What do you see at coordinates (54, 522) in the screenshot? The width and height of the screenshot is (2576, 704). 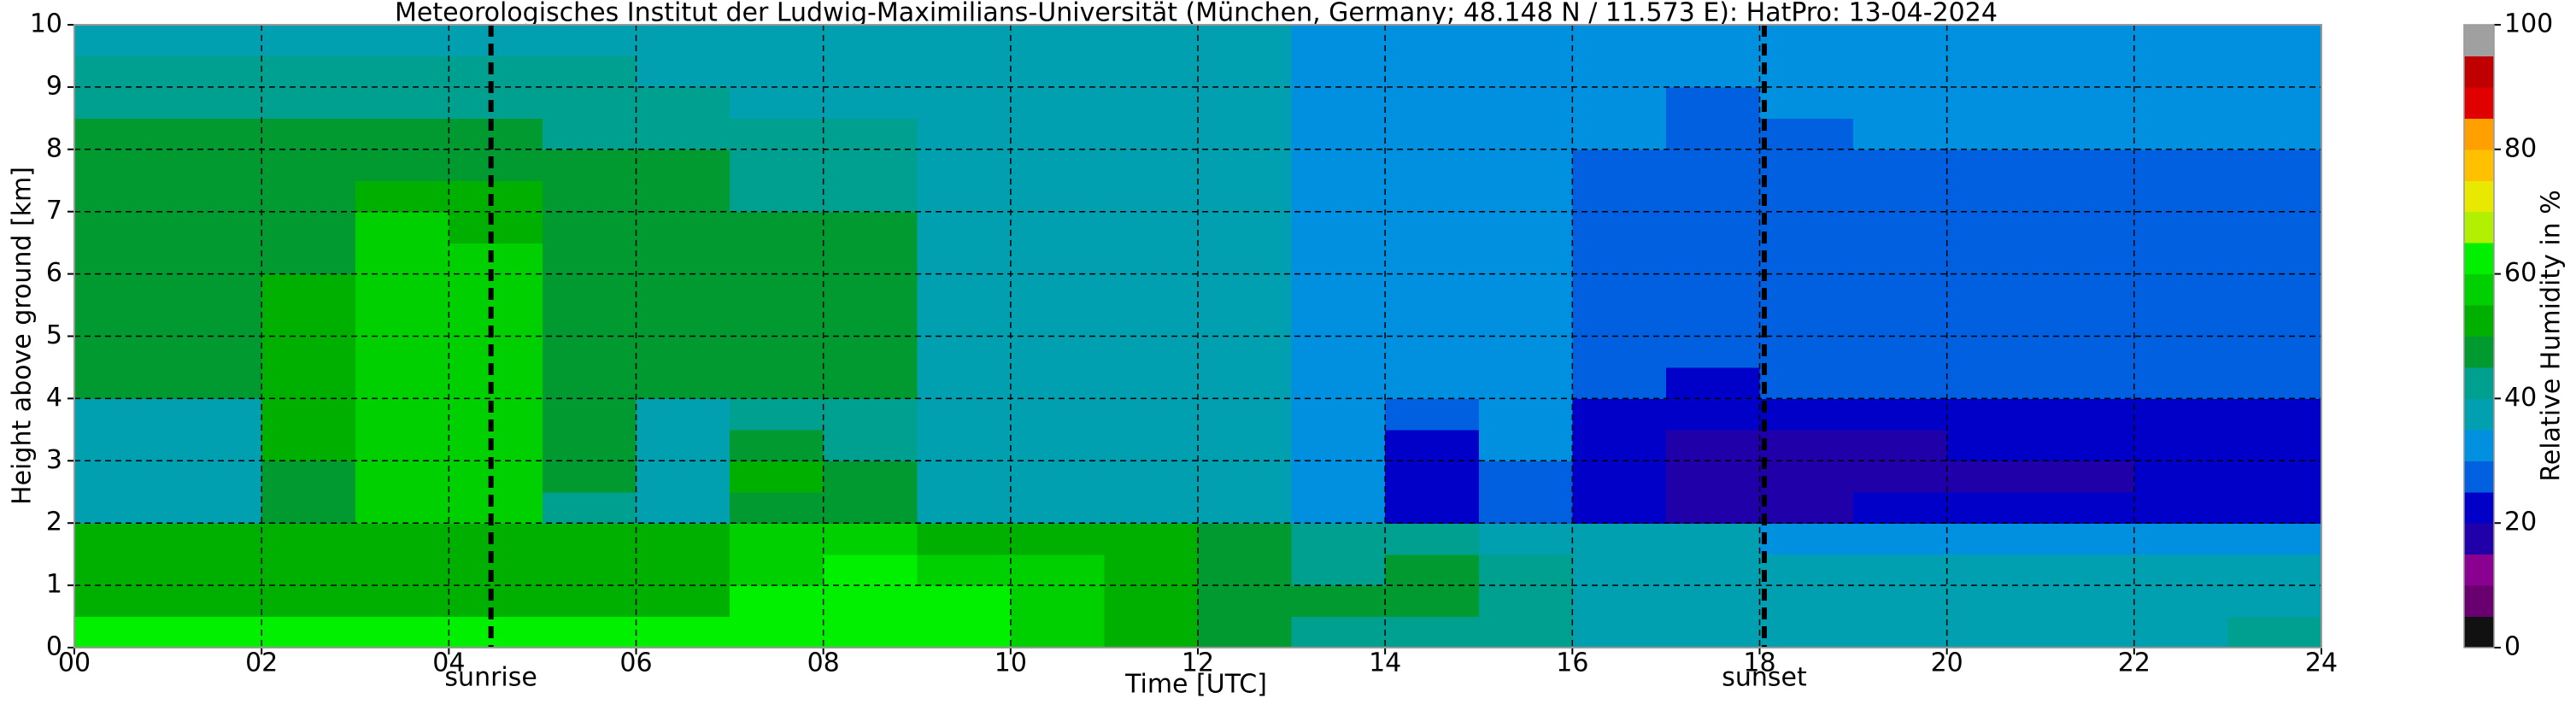 I see `y-tick-label: 2` at bounding box center [54, 522].